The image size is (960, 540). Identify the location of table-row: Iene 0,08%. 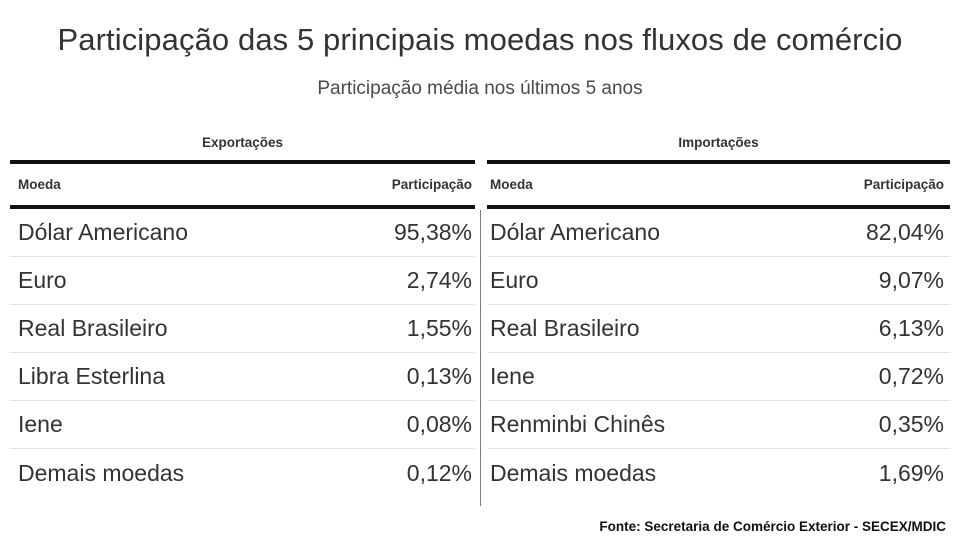
(242, 425).